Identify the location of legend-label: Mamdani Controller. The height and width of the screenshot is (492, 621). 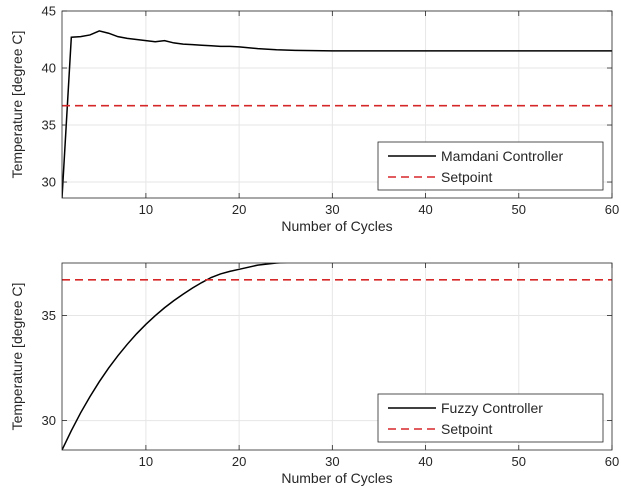
(502, 156).